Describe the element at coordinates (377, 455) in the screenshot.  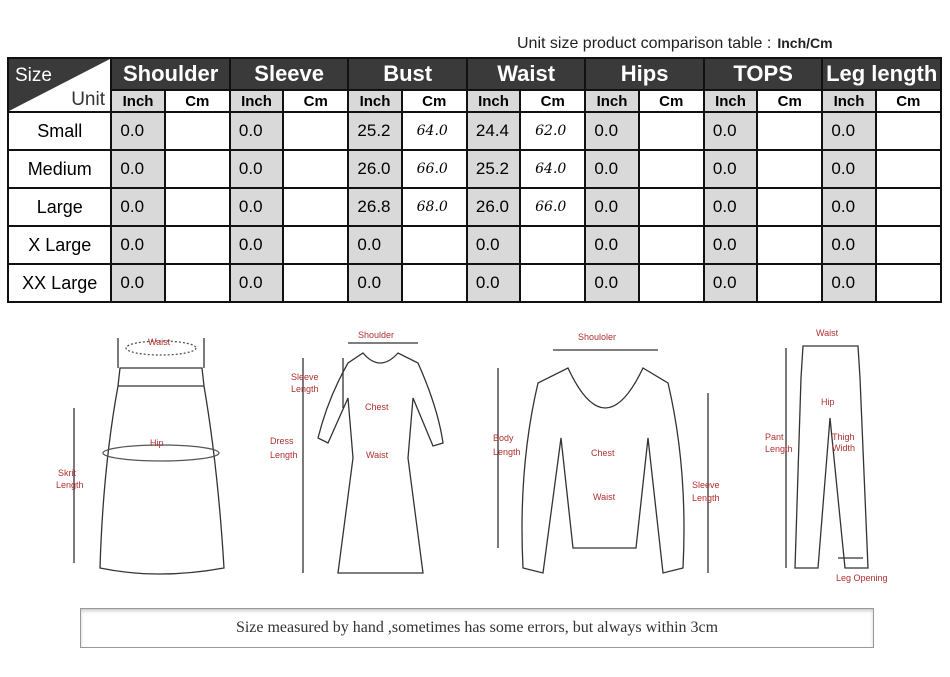
I see `label-dress-waist: Waist` at that location.